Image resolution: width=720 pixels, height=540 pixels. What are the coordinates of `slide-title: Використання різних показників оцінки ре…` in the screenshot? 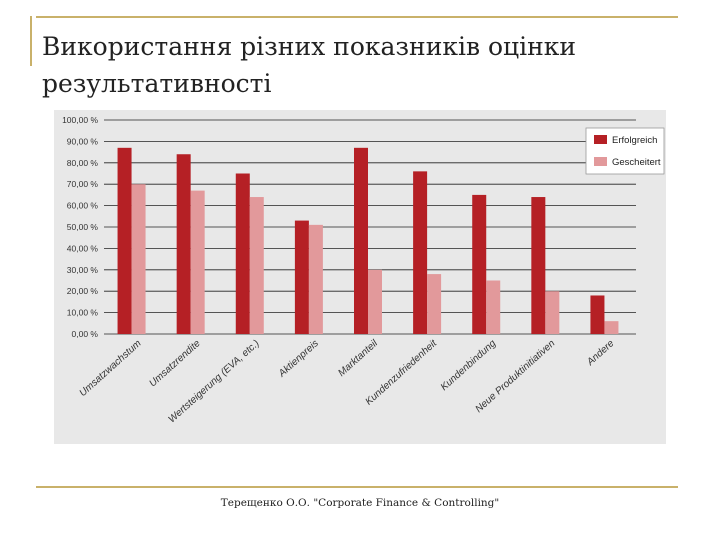 It's located at (309, 65).